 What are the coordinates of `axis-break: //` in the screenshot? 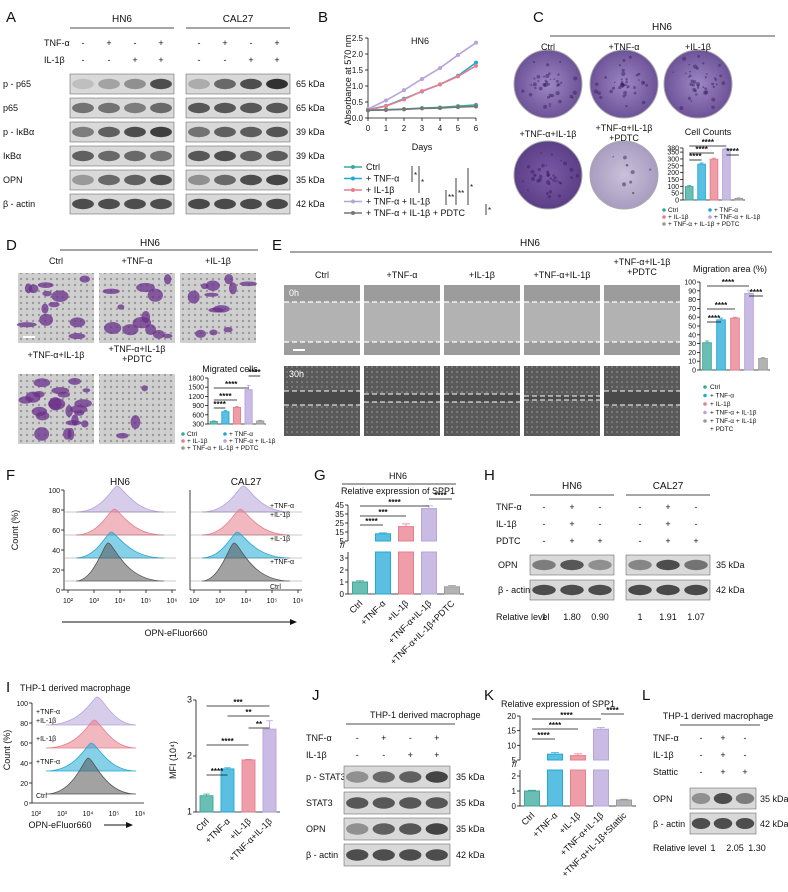 It's located at (343, 545).